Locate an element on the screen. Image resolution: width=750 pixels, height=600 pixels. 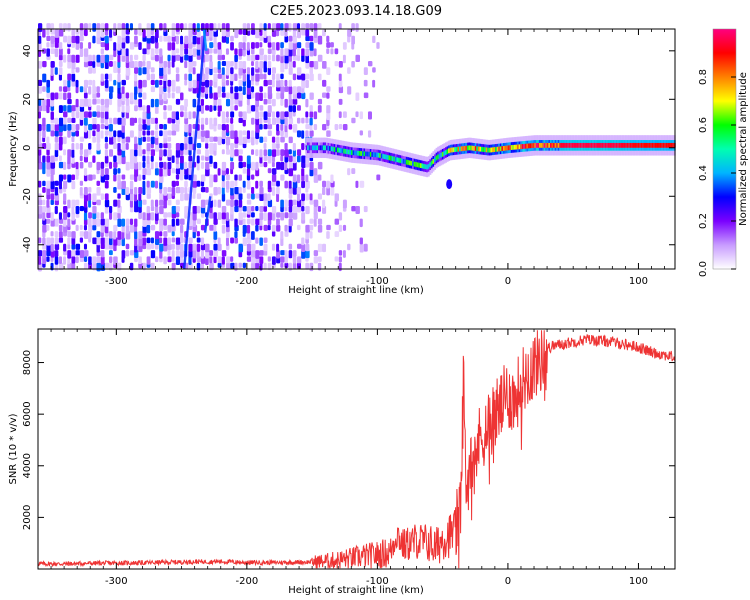
snr-y-tick-label: 4000 is located at coordinates (27, 465).